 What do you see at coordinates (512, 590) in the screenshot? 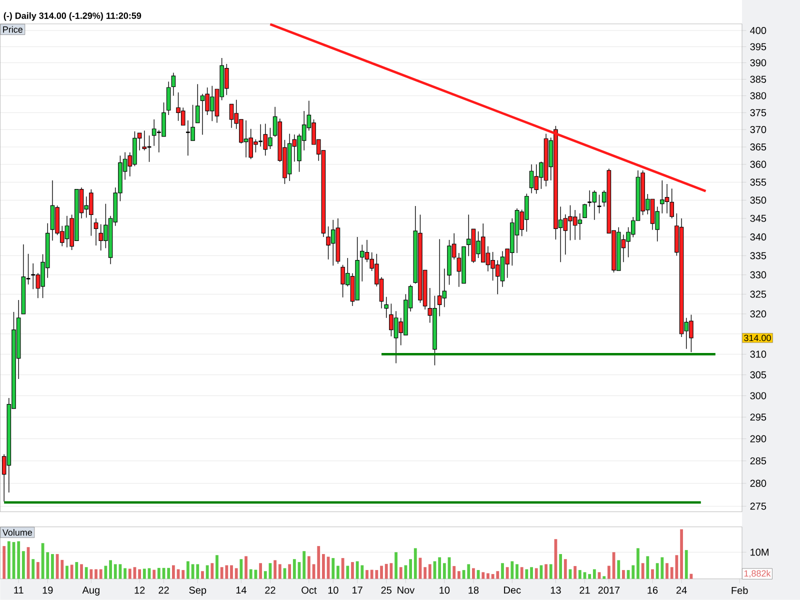
I see `x-tick-label: Dec` at bounding box center [512, 590].